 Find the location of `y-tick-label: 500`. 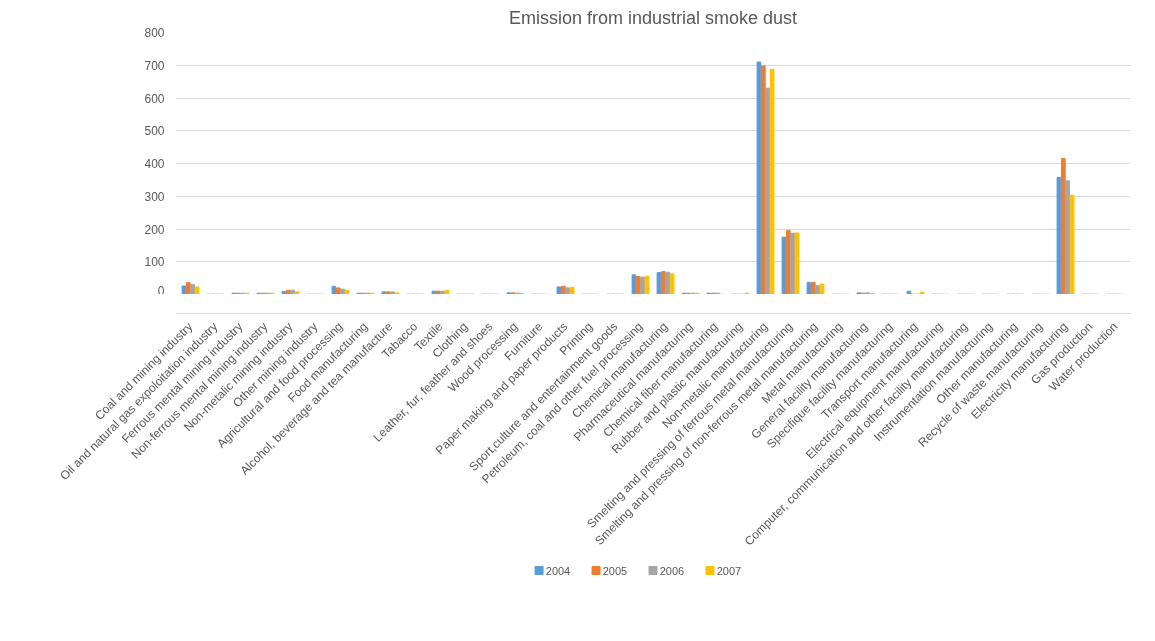

y-tick-label: 500 is located at coordinates (154, 131).